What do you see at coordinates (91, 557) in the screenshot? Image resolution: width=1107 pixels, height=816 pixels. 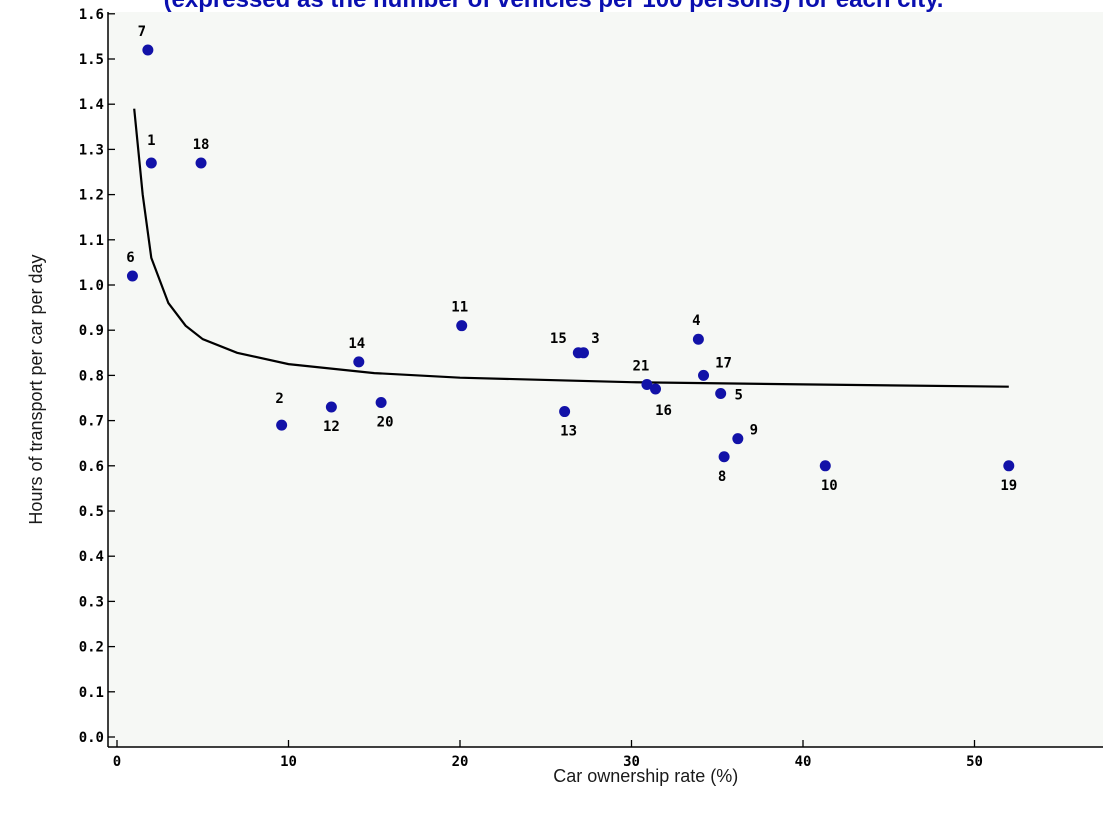 I see `y-tick-label: 0.4` at bounding box center [91, 557].